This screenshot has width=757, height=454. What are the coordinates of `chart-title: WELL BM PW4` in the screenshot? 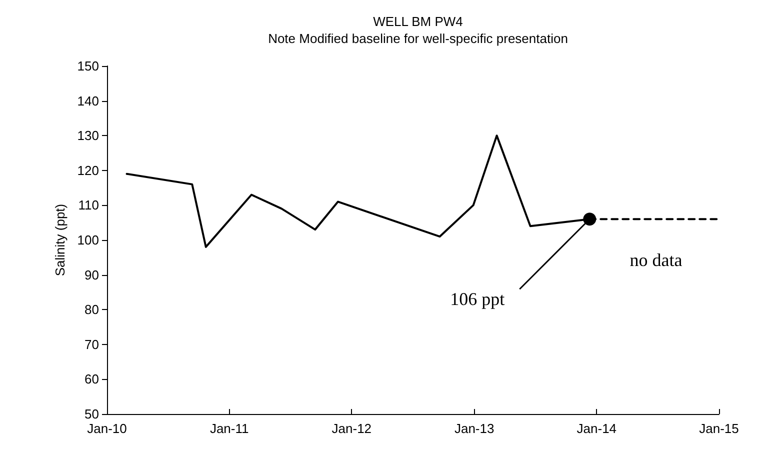 It's located at (418, 21).